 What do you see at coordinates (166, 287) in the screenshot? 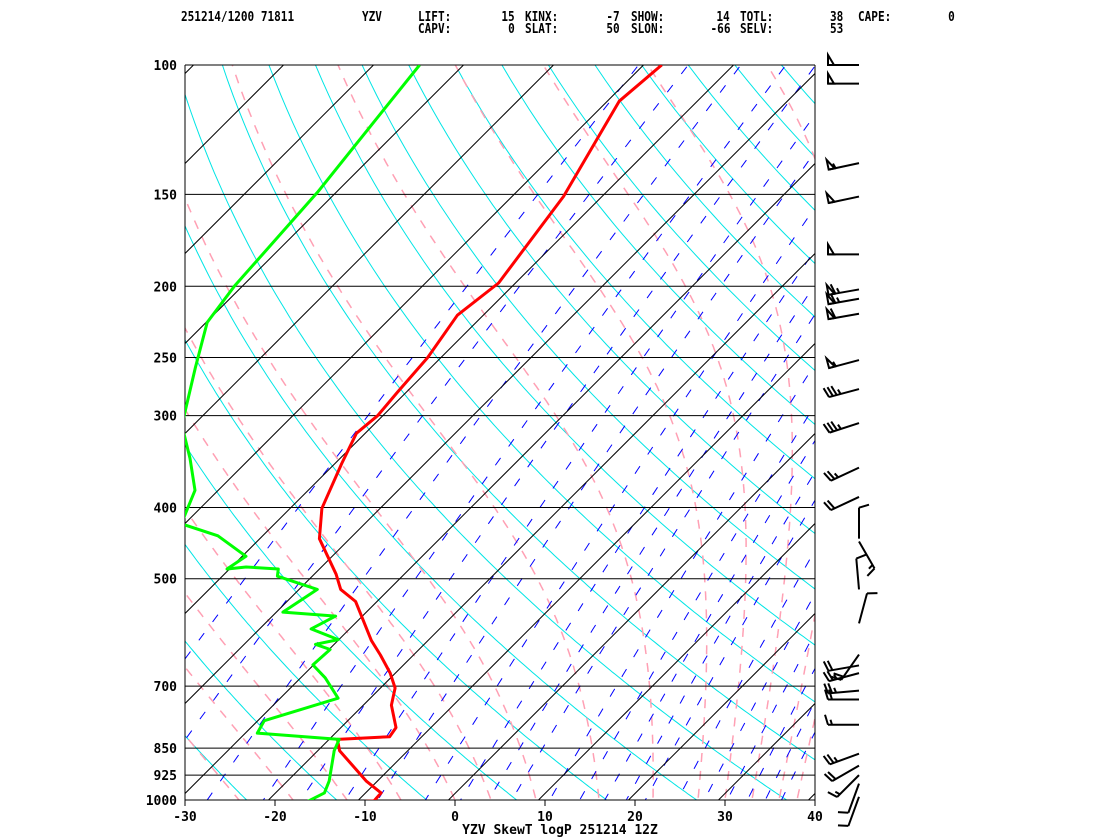
I see `pressure-tick-label: 200` at bounding box center [166, 287].